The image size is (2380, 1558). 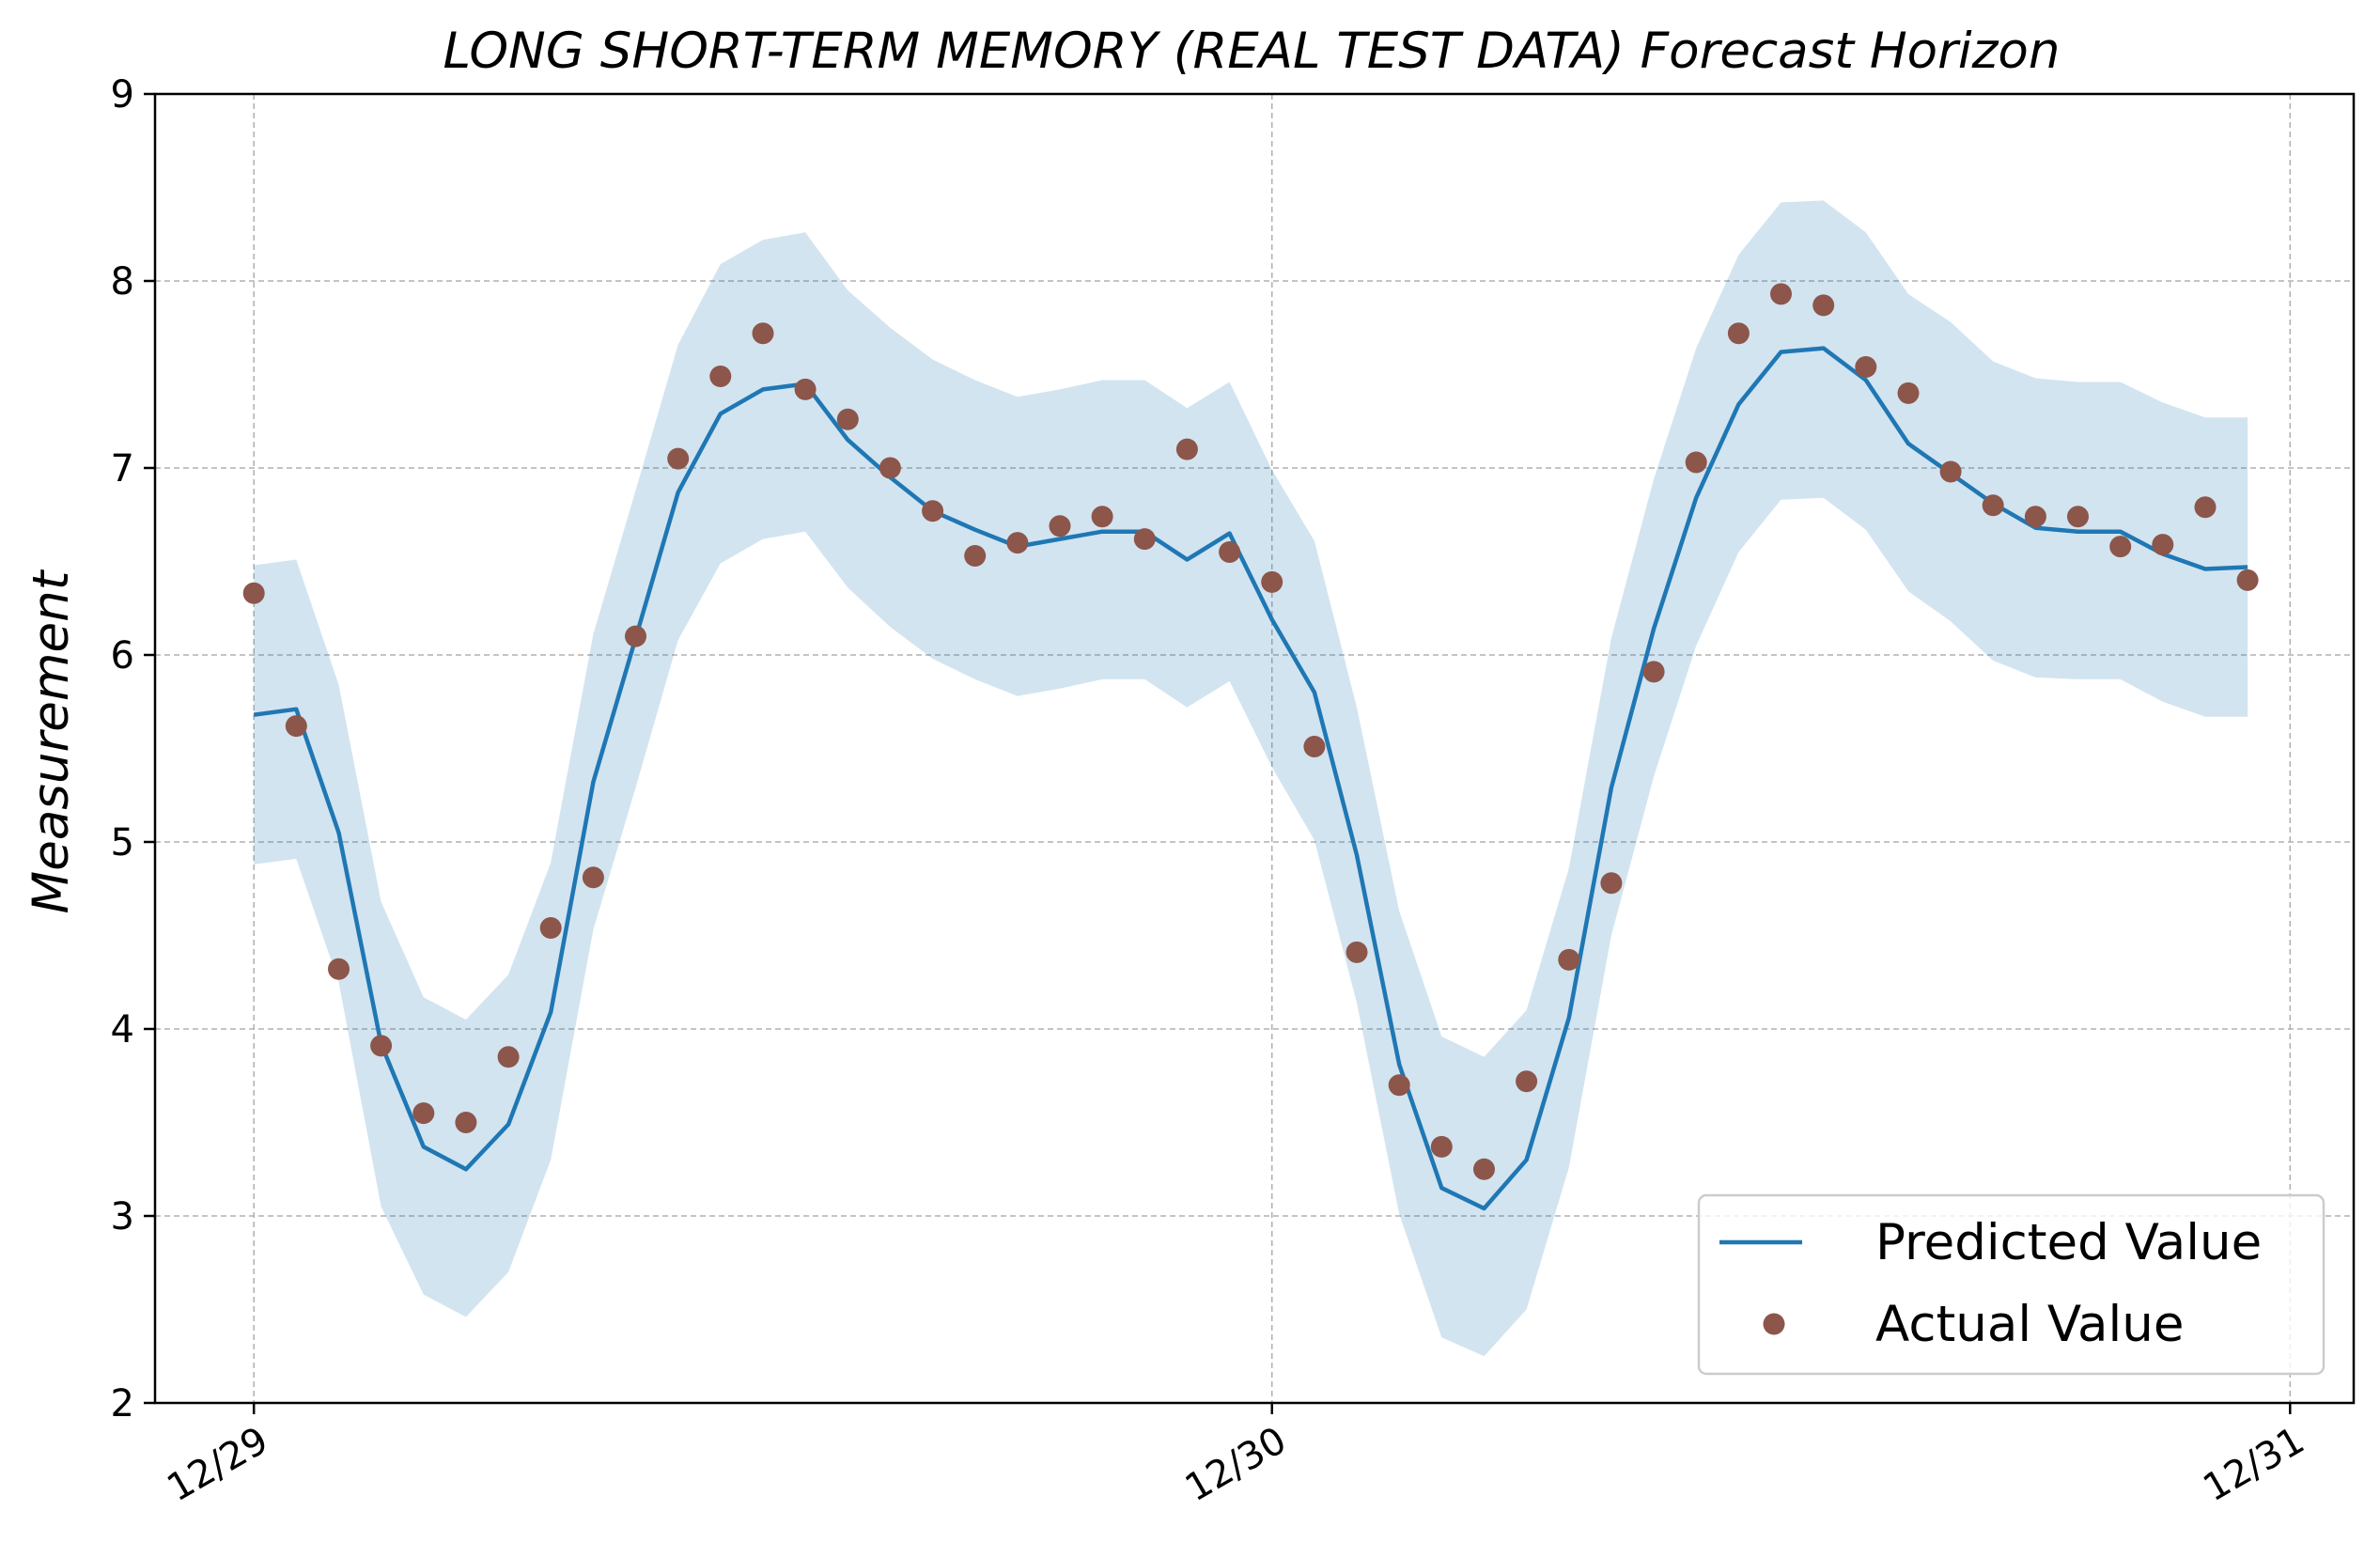 I want to click on y-tick-label: 3, so click(x=122, y=1217).